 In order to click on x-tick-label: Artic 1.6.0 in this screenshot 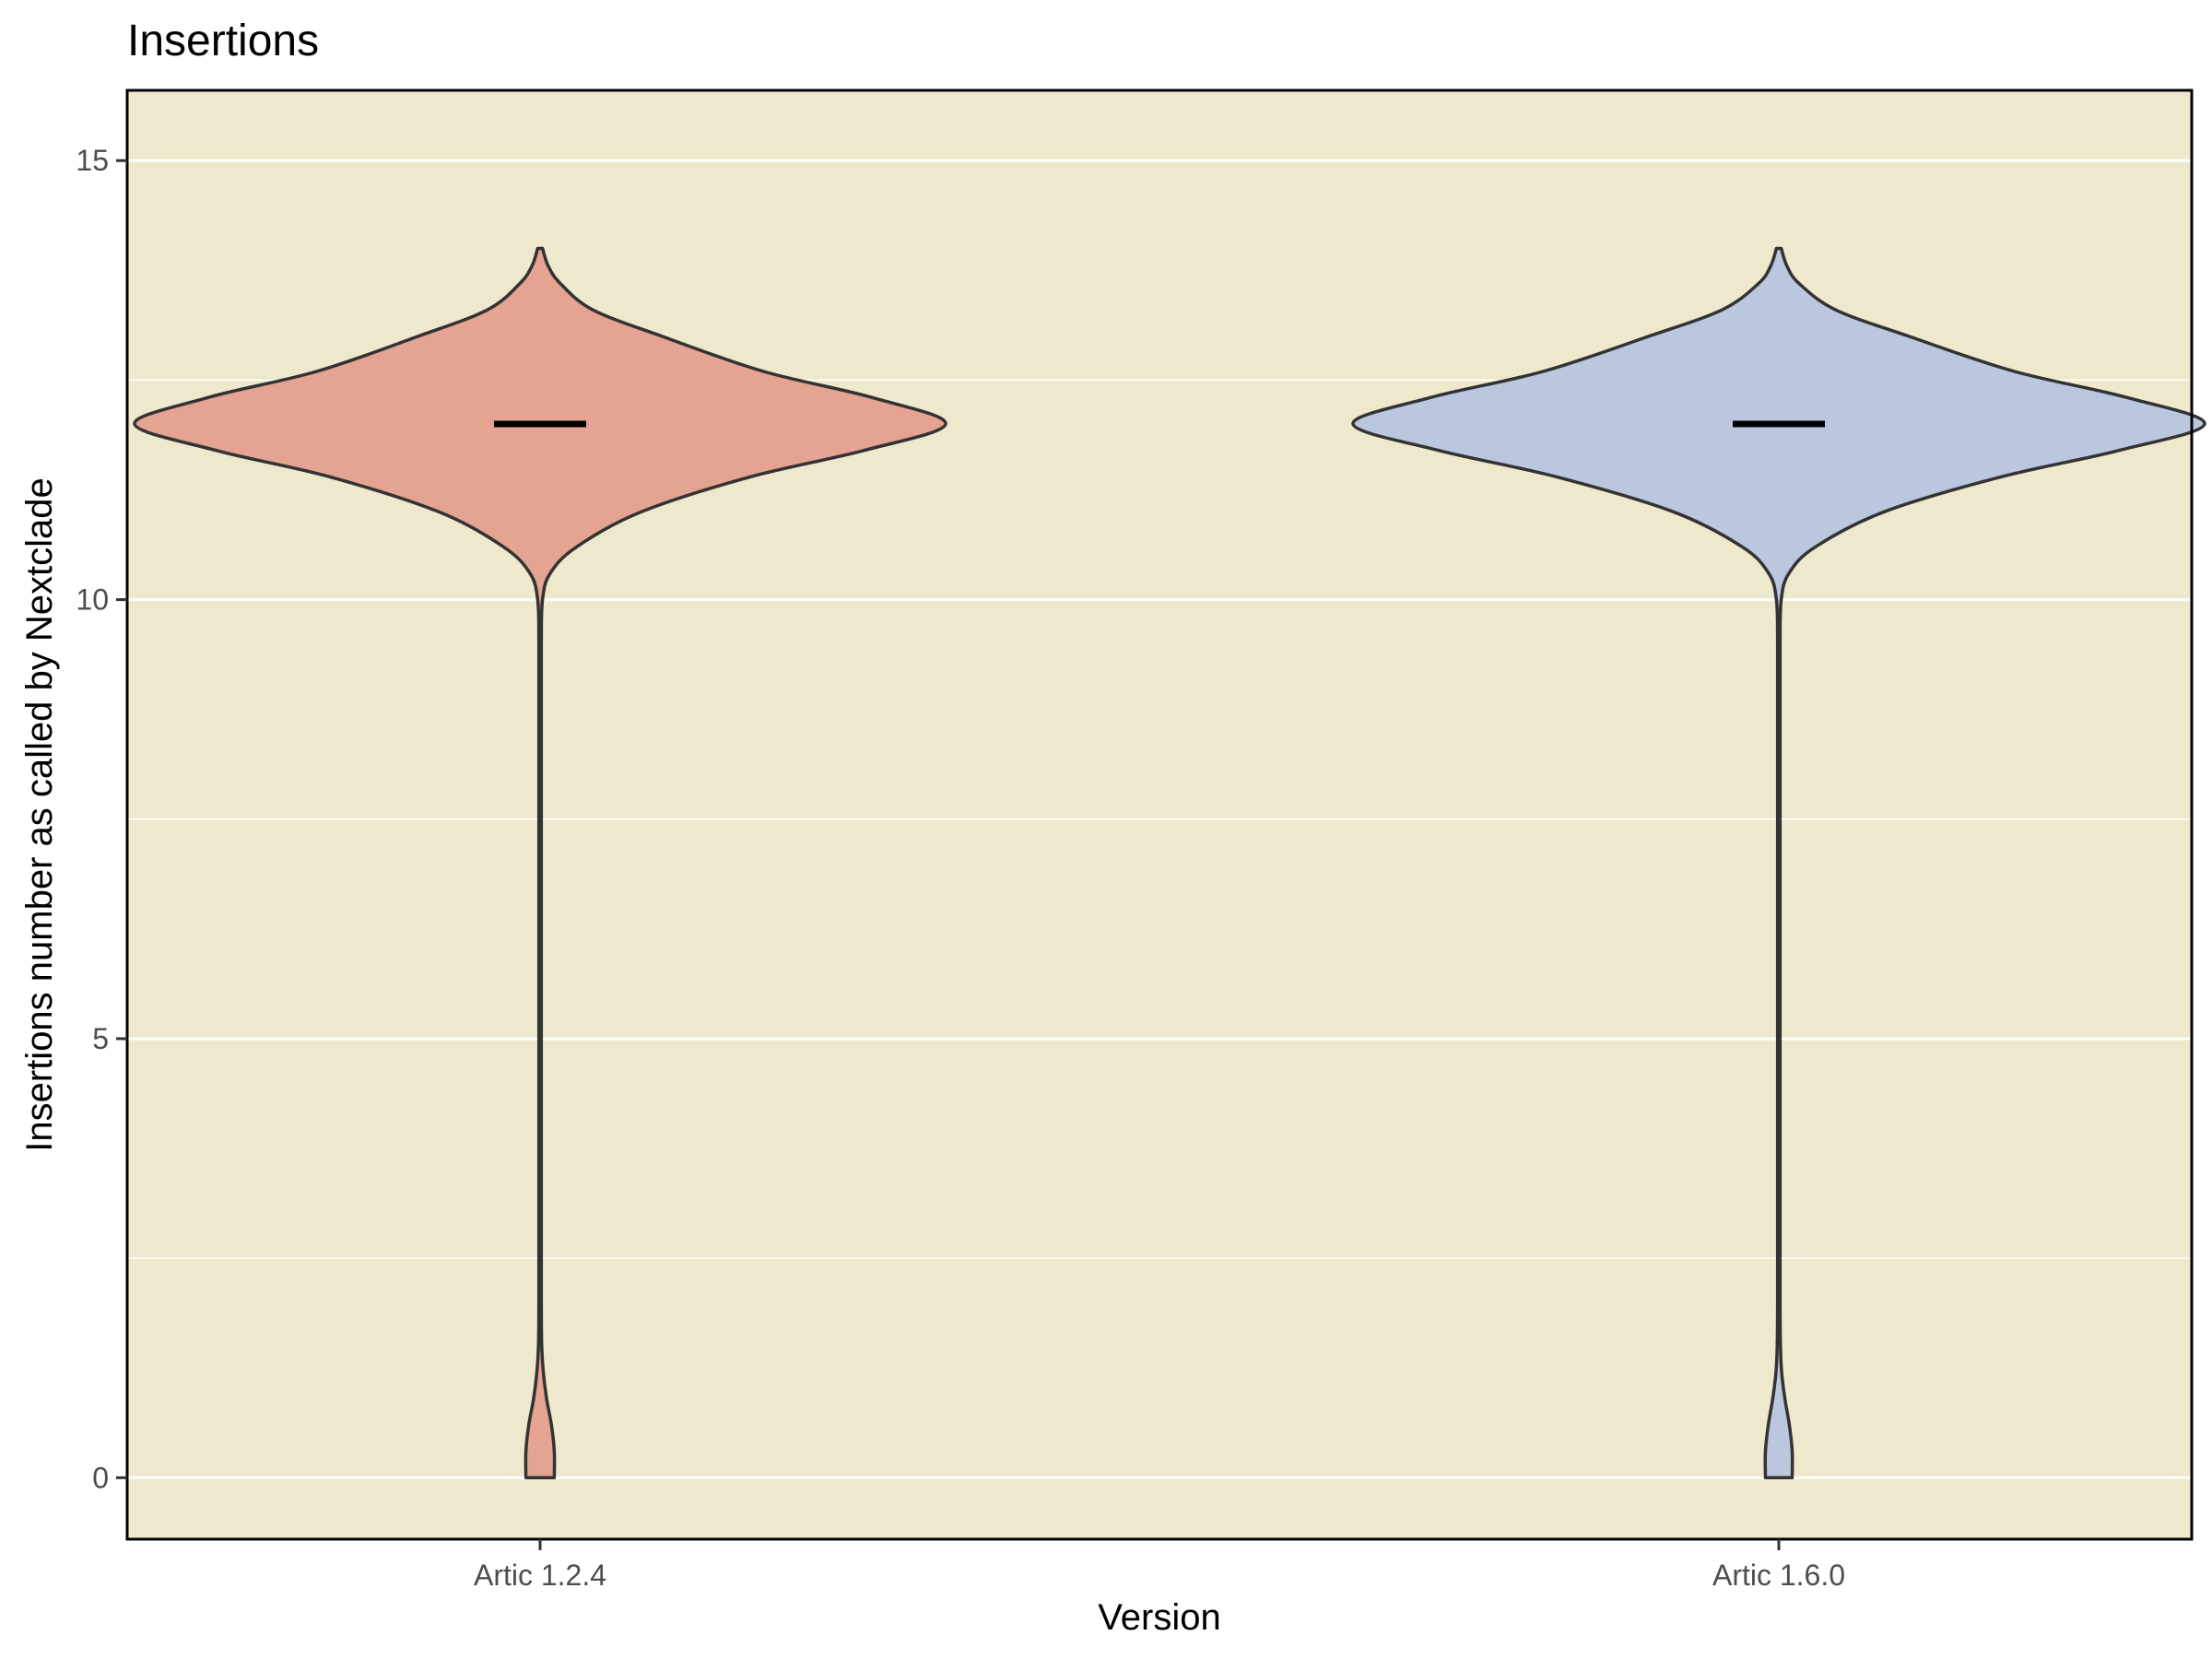, I will do `click(1778, 1575)`.